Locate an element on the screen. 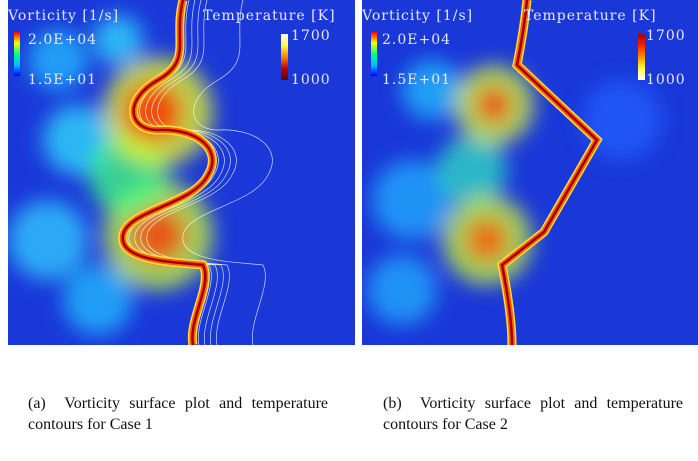  caption-label: (b) is located at coordinates (392, 403).